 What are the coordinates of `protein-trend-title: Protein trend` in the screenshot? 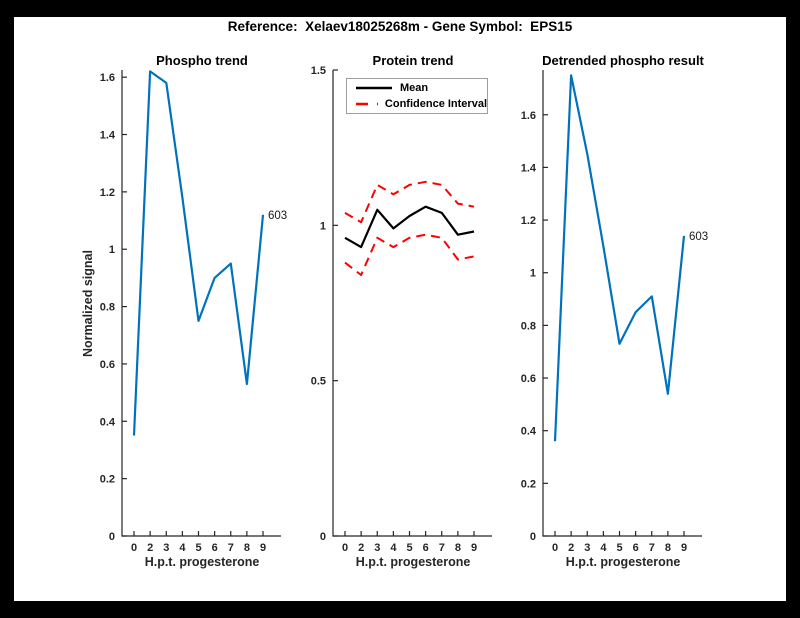 It's located at (413, 60).